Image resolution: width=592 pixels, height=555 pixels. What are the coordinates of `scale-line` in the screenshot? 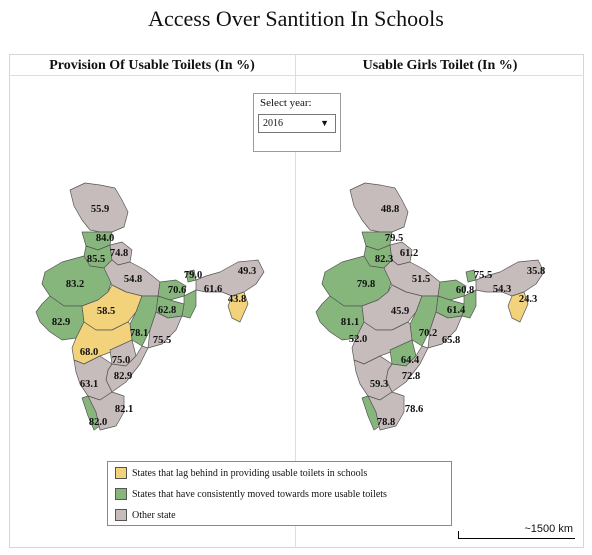 It's located at (516, 538).